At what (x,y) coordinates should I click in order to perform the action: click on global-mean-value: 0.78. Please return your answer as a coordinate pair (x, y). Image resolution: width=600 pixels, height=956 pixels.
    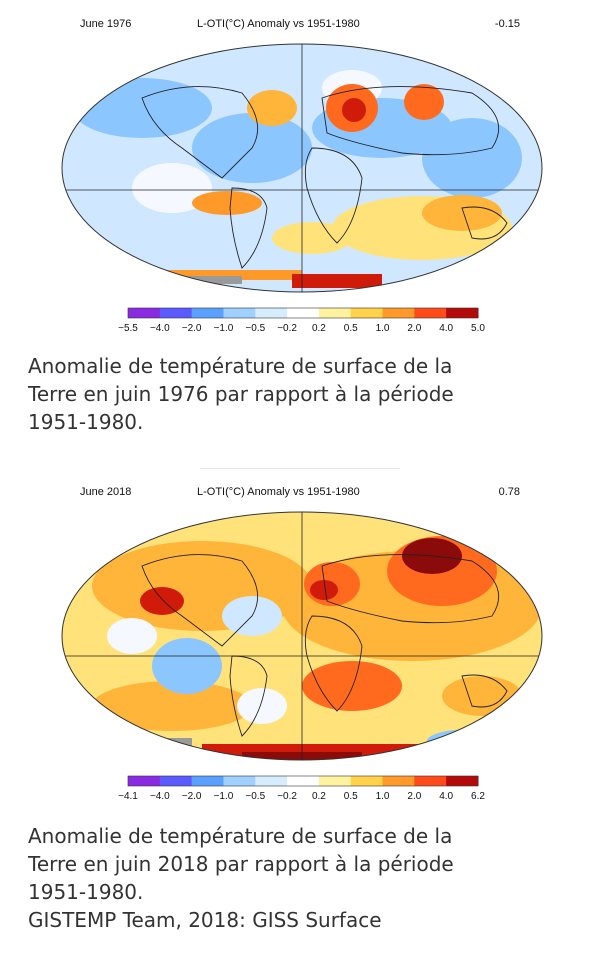
    Looking at the image, I should click on (509, 492).